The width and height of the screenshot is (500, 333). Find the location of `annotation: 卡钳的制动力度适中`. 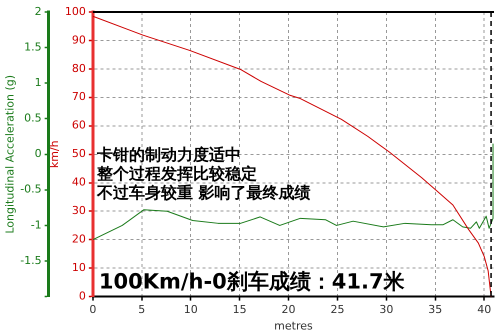

annotation: 卡钳的制动力度适中 is located at coordinates (168, 154).